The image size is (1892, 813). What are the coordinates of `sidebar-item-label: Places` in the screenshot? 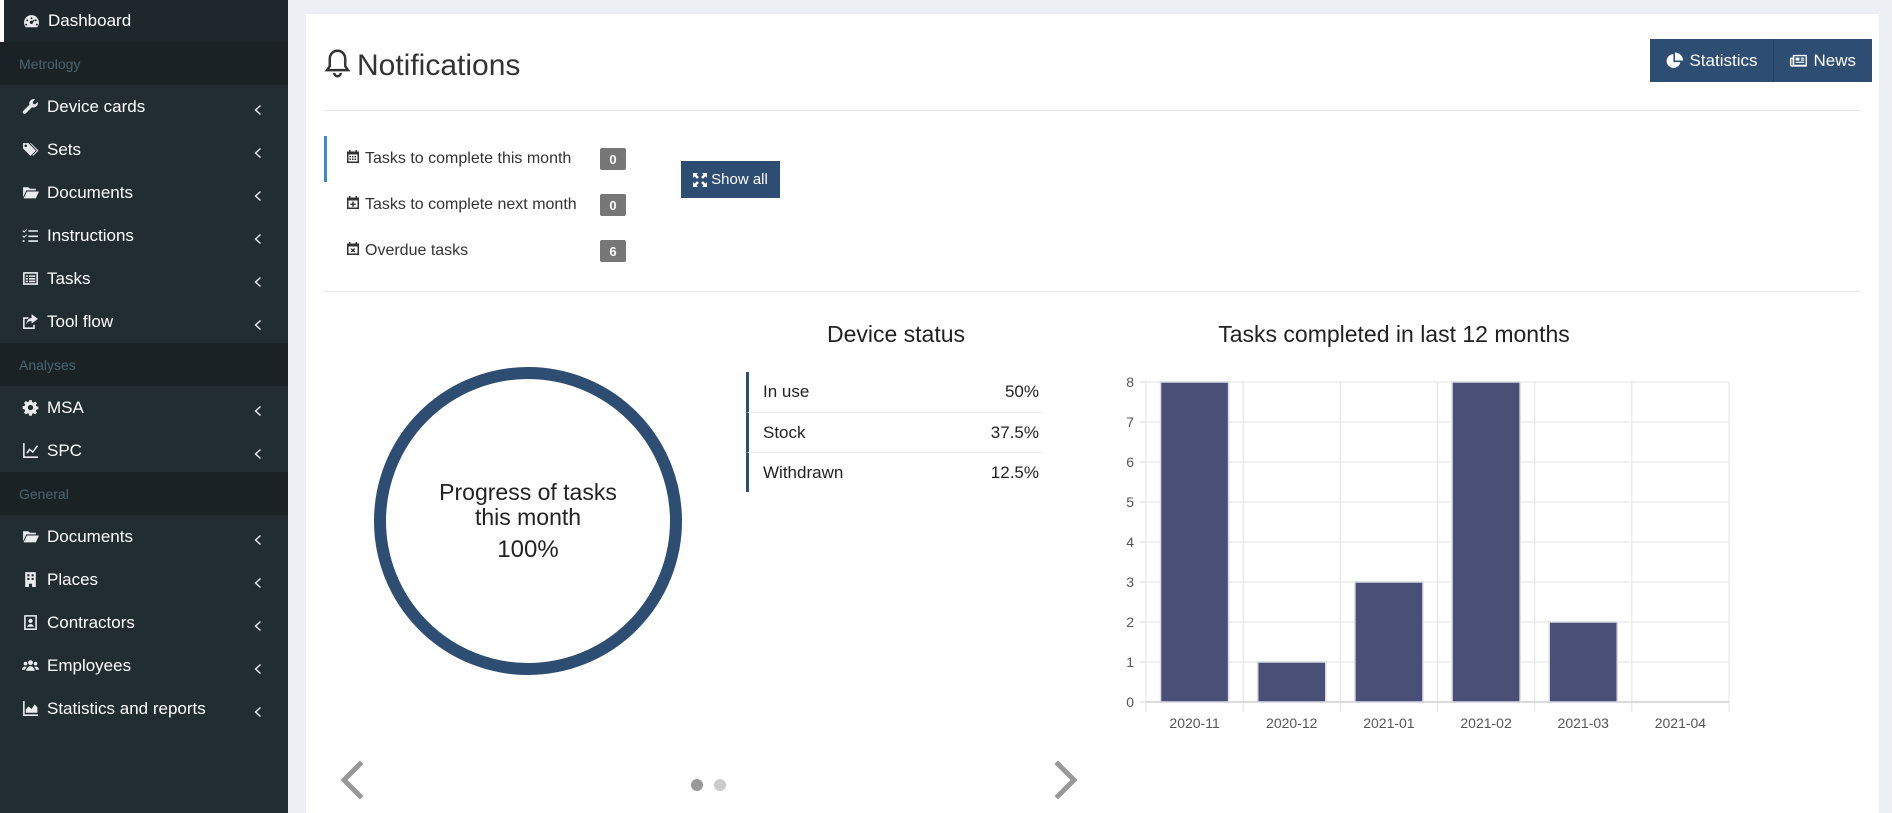 It's located at (73, 579).